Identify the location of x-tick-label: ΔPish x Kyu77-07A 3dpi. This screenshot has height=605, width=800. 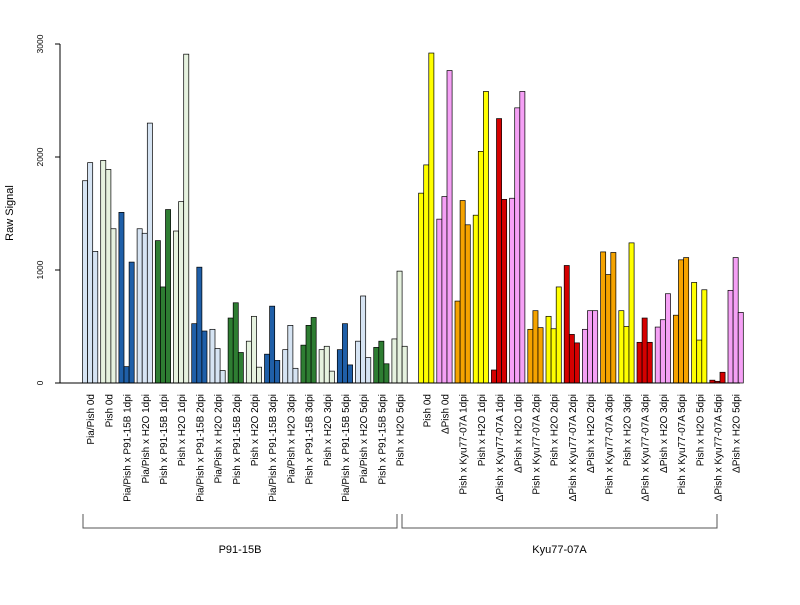
(646, 447).